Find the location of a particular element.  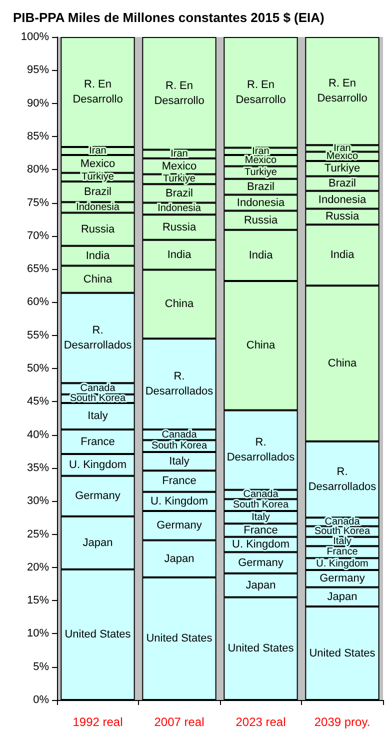

series-label: Japan is located at coordinates (342, 596).